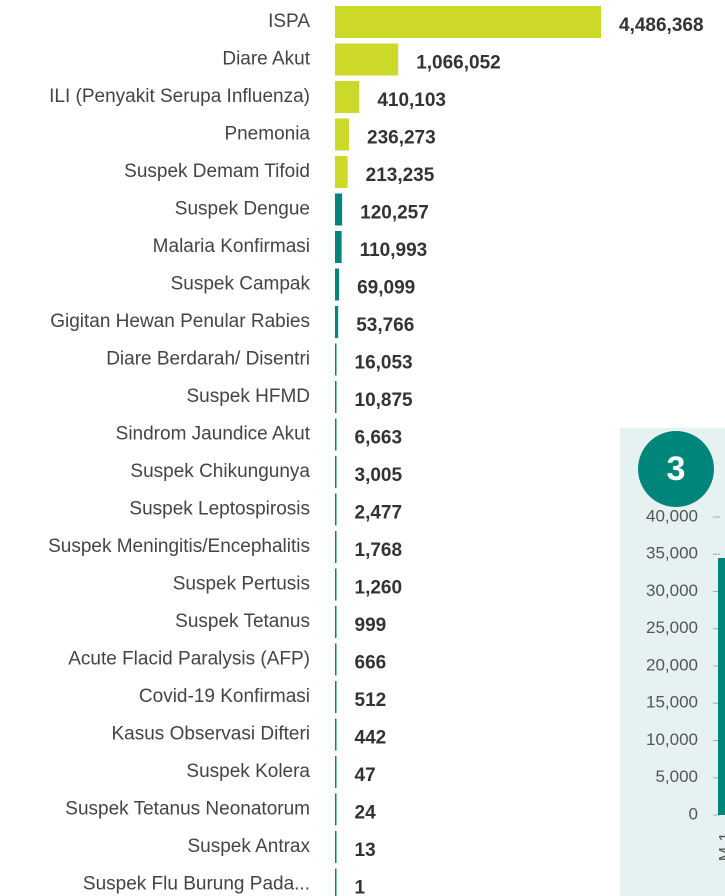 The width and height of the screenshot is (725, 896). What do you see at coordinates (231, 246) in the screenshot?
I see `category-label: Malaria Konfirmasi` at bounding box center [231, 246].